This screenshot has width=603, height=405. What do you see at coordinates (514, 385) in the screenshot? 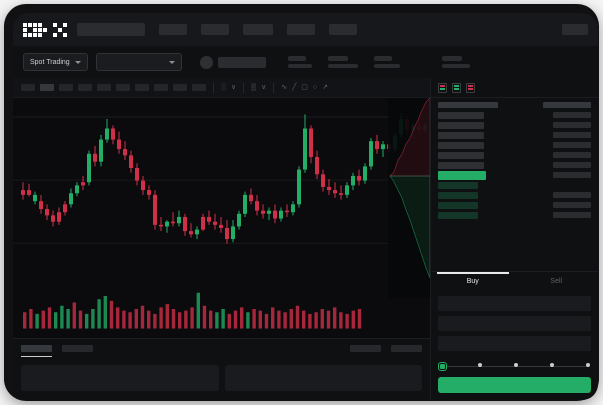
I see `submit-buy-button` at bounding box center [514, 385].